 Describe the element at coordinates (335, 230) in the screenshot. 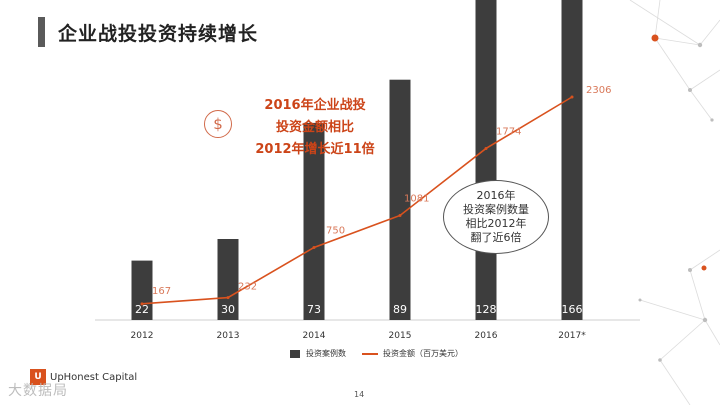

I see `line-value-label: 750` at that location.